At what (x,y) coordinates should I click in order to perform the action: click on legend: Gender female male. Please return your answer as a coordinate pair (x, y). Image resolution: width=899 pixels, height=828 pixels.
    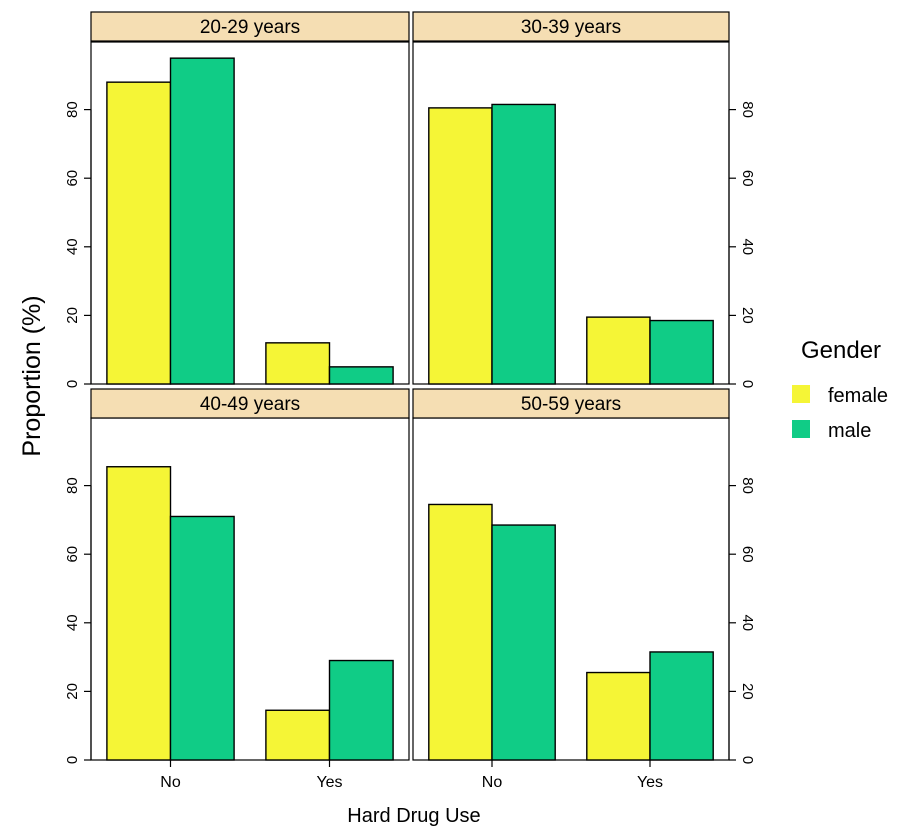
    Looking at the image, I should click on (840, 389).